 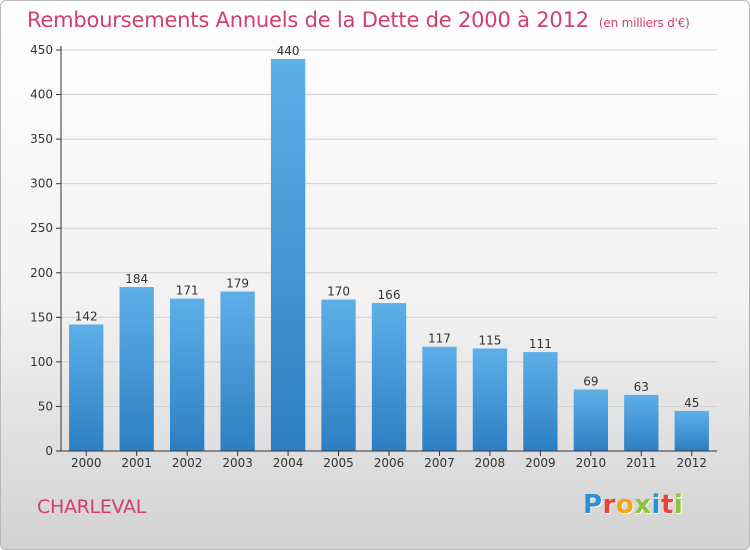 I want to click on x-tick-label: 2003, so click(x=237, y=463).